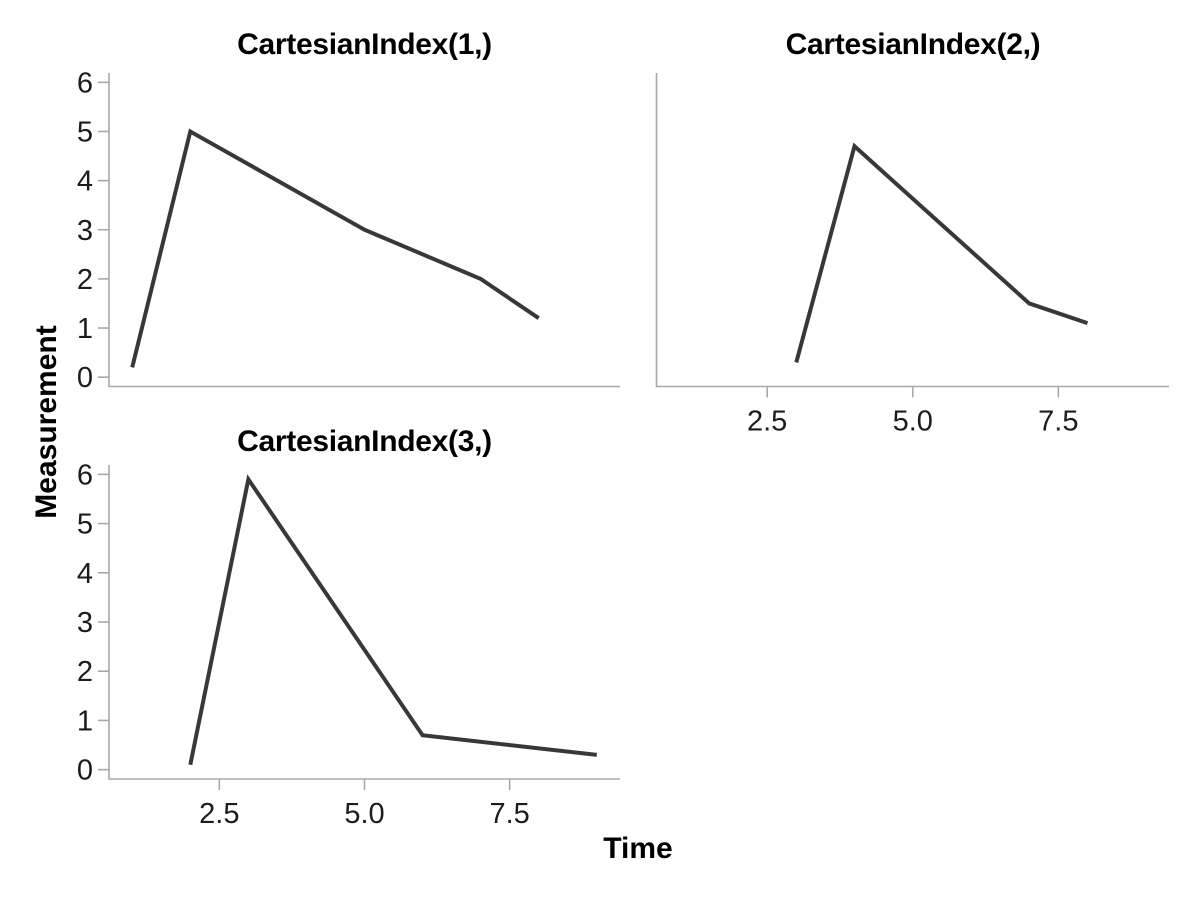  What do you see at coordinates (85, 182) in the screenshot?
I see `panel-1-y-tick-label: 4` at bounding box center [85, 182].